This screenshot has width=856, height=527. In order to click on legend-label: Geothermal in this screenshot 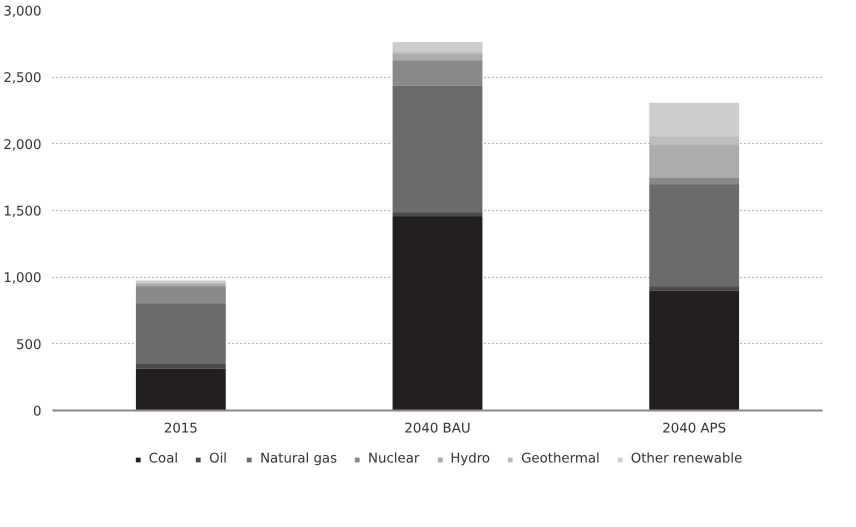, I will do `click(560, 459)`.